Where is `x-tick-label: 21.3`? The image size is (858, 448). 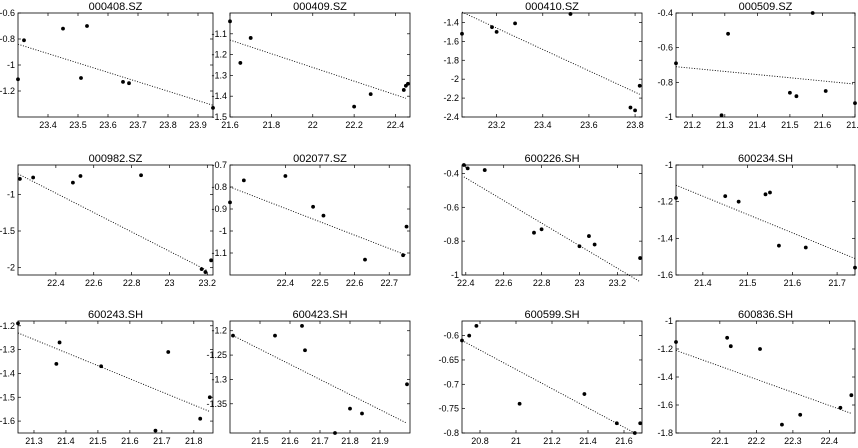
x-tick-label: 21.3 is located at coordinates (725, 125).